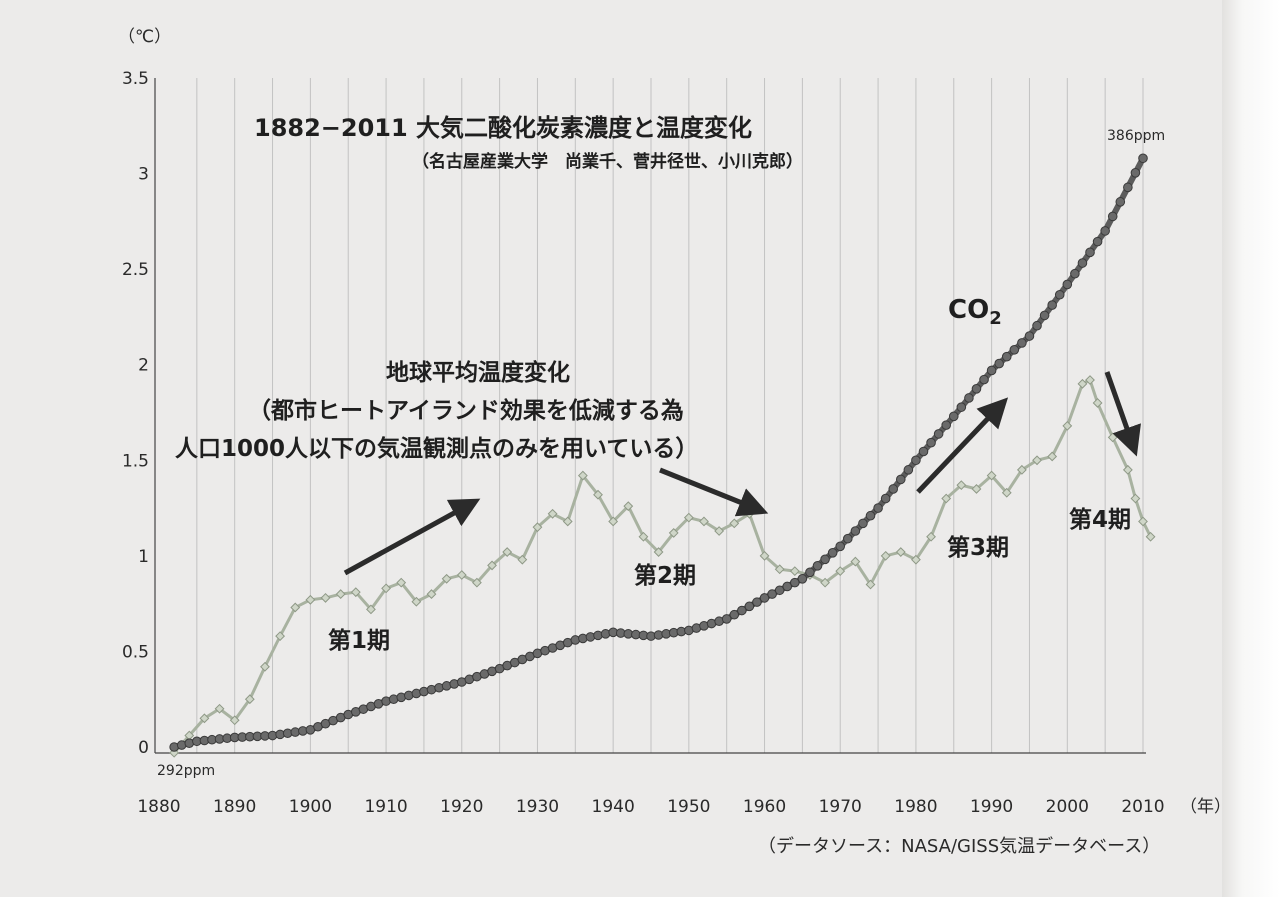 This screenshot has width=1280, height=897. Describe the element at coordinates (135, 413) in the screenshot. I see `y-tick-labels: 0 0.5 1 1.5 2 2.5 3 3.5` at that location.